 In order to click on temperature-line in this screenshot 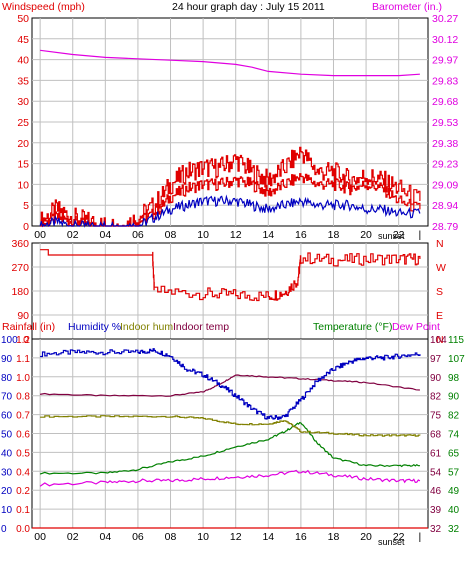, I will do `click(229, 448)`.